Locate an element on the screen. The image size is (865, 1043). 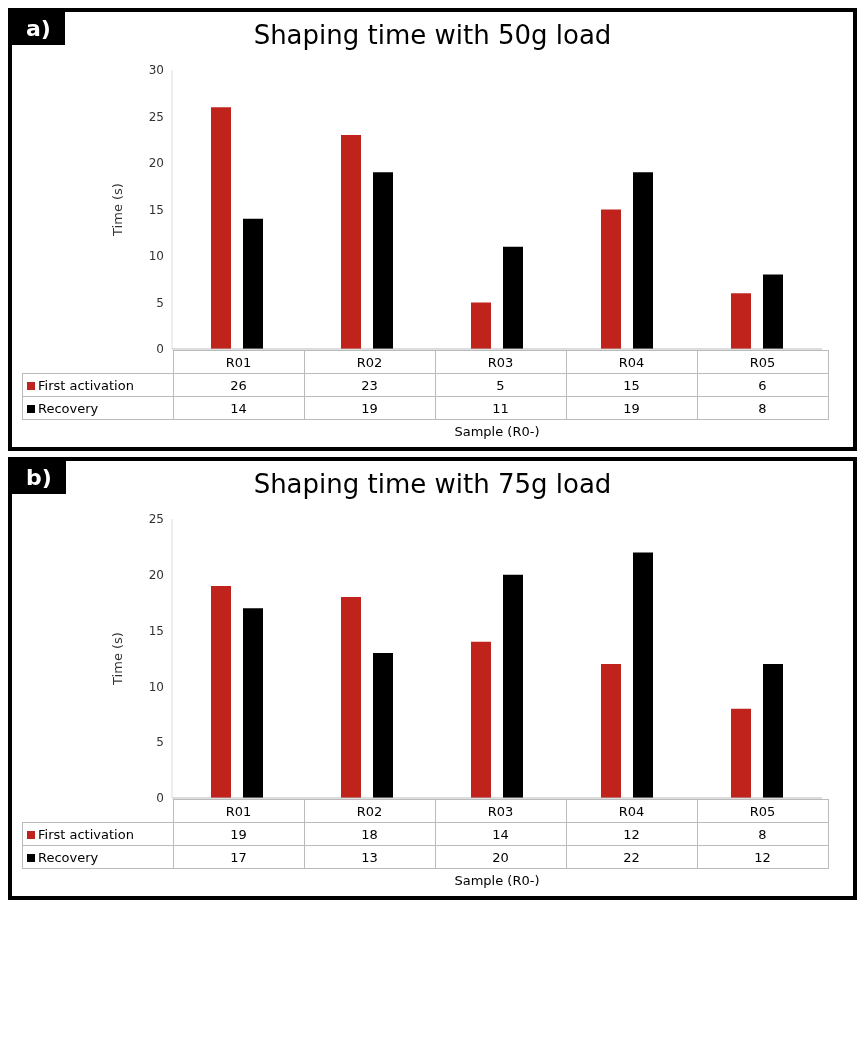
data-label: 13 is located at coordinates (369, 857).